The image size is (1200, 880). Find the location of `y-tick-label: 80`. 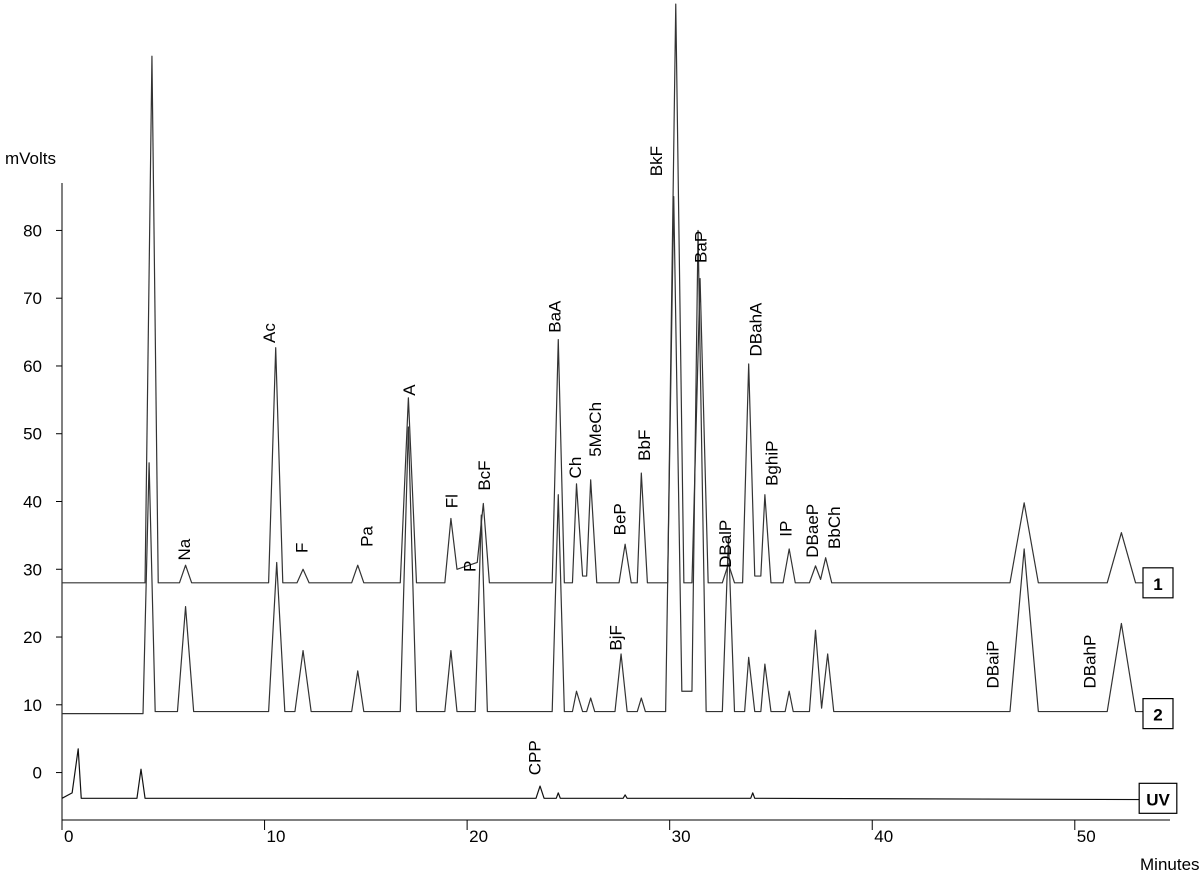

y-tick-label: 80 is located at coordinates (32, 230).